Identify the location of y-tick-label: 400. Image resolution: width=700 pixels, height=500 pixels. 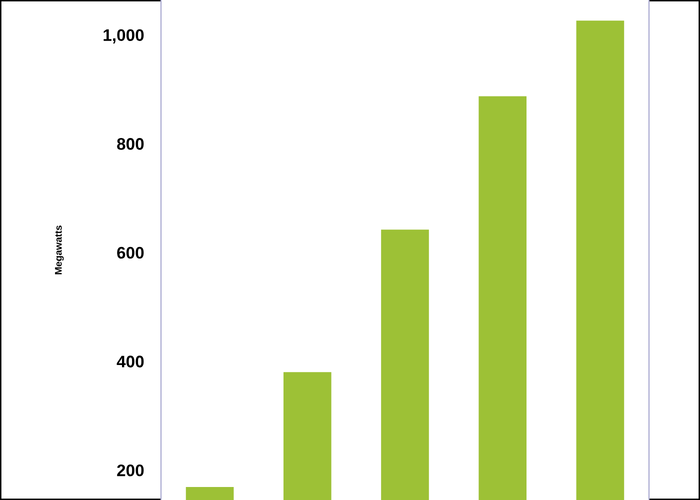
(130, 362).